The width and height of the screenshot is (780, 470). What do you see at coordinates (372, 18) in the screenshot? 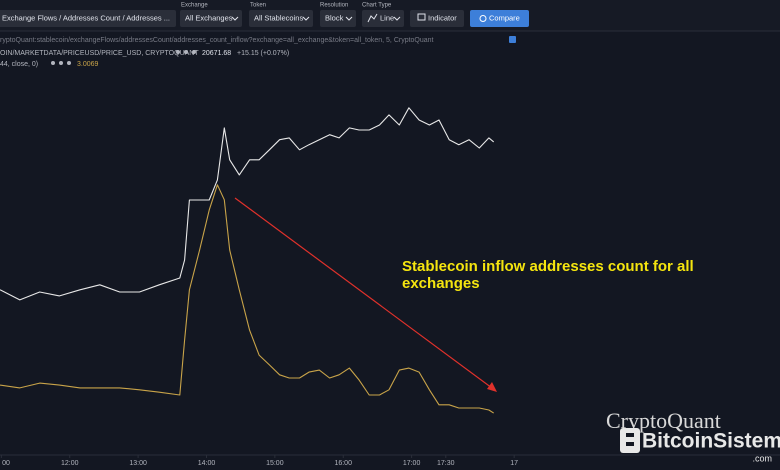
I see `line-icon` at bounding box center [372, 18].